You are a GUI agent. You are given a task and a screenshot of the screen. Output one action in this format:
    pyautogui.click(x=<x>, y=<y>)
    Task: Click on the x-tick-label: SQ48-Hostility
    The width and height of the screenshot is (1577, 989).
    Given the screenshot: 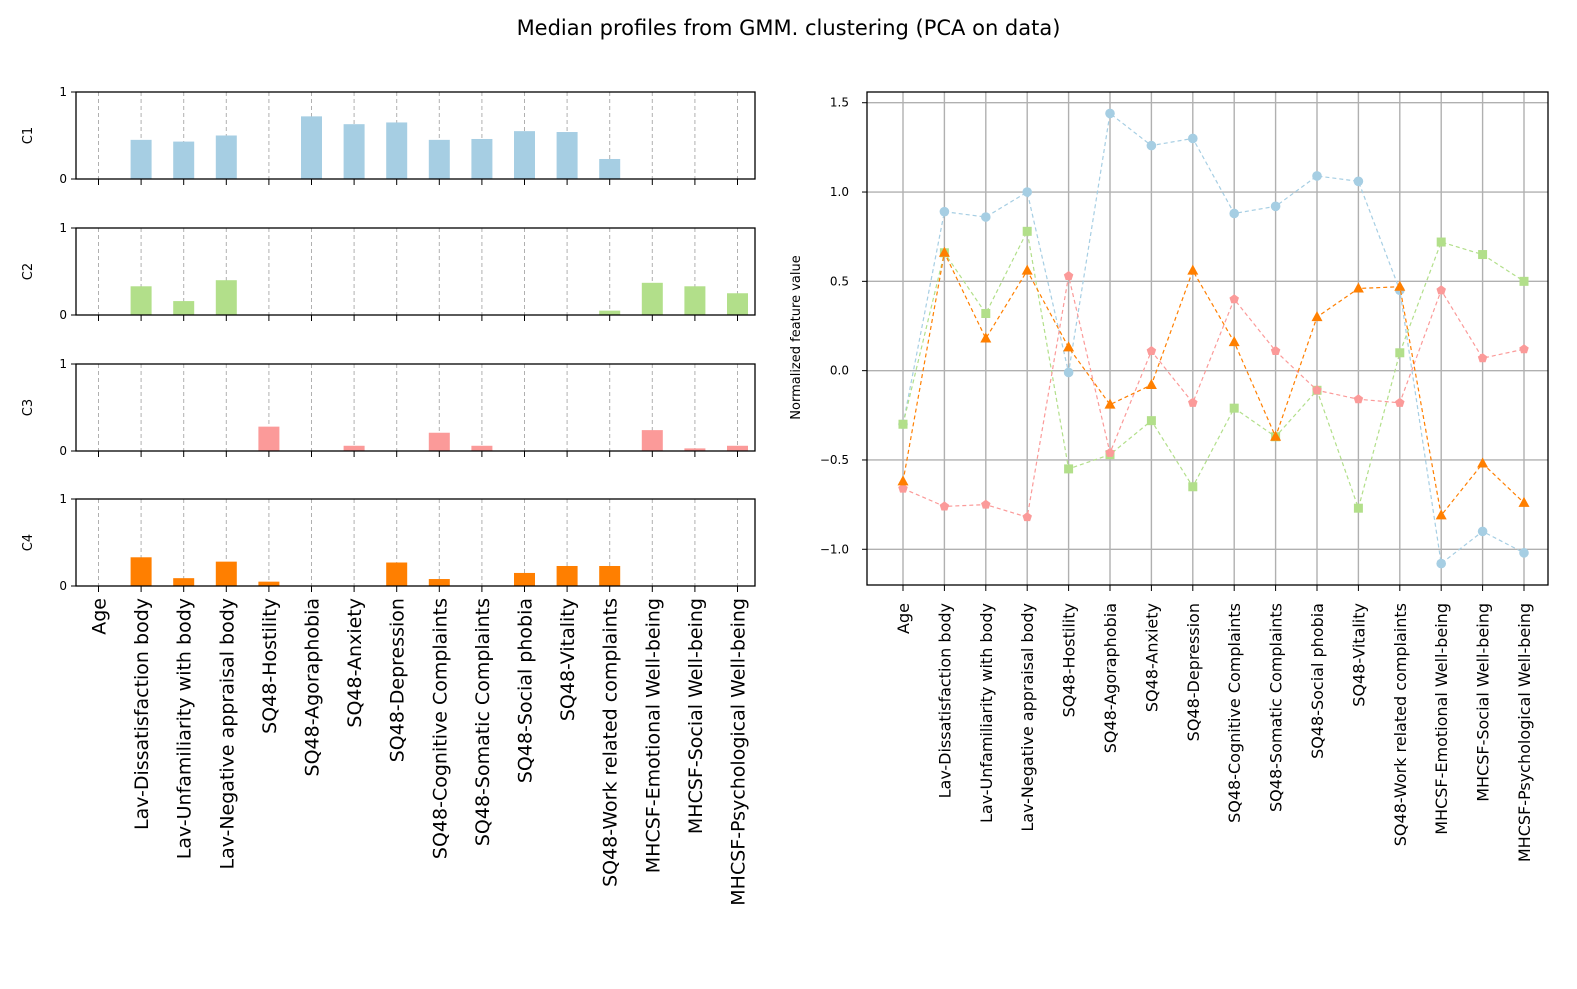 What is the action you would take?
    pyautogui.click(x=270, y=666)
    